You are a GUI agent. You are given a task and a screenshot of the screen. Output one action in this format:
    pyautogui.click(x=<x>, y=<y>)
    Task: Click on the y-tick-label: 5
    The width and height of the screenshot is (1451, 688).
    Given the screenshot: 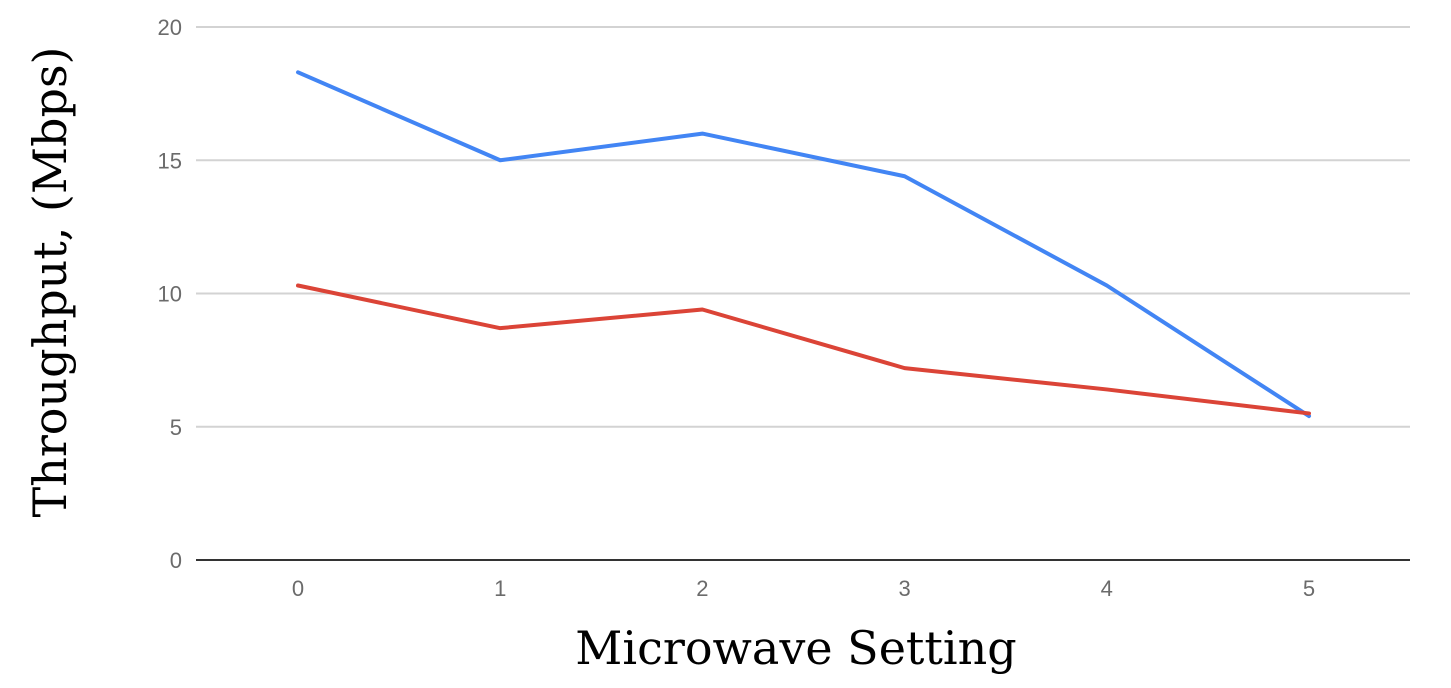 What is the action you would take?
    pyautogui.click(x=176, y=427)
    